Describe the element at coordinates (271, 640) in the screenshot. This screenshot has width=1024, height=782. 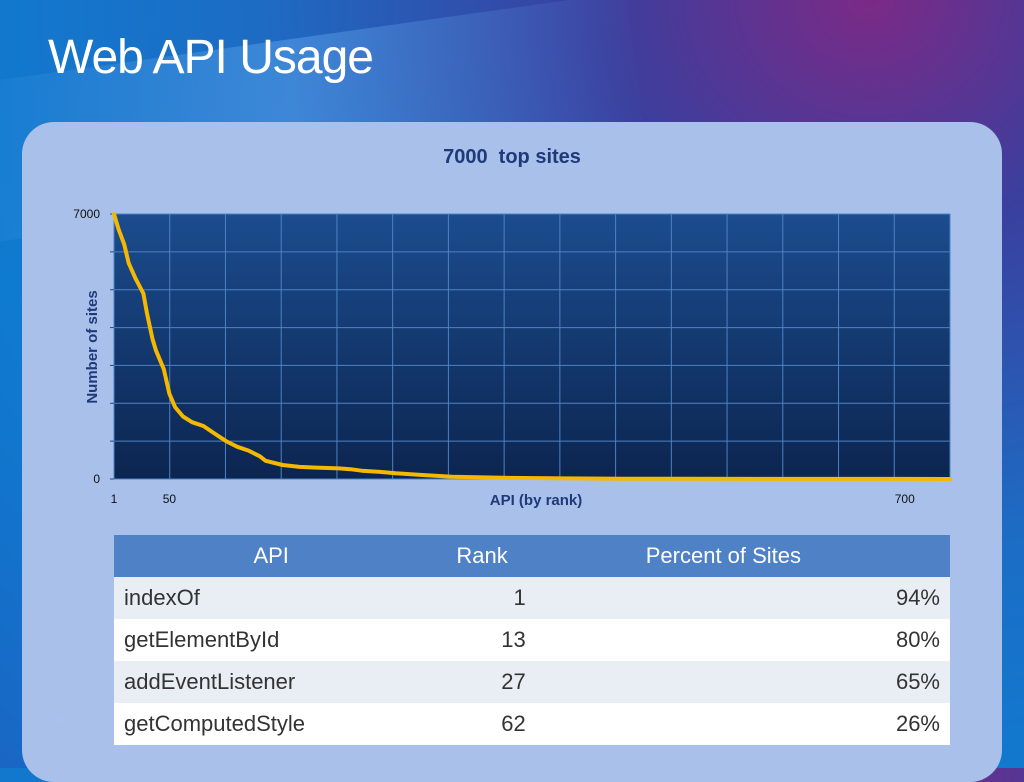
I see `cell-api: getElementById` at that location.